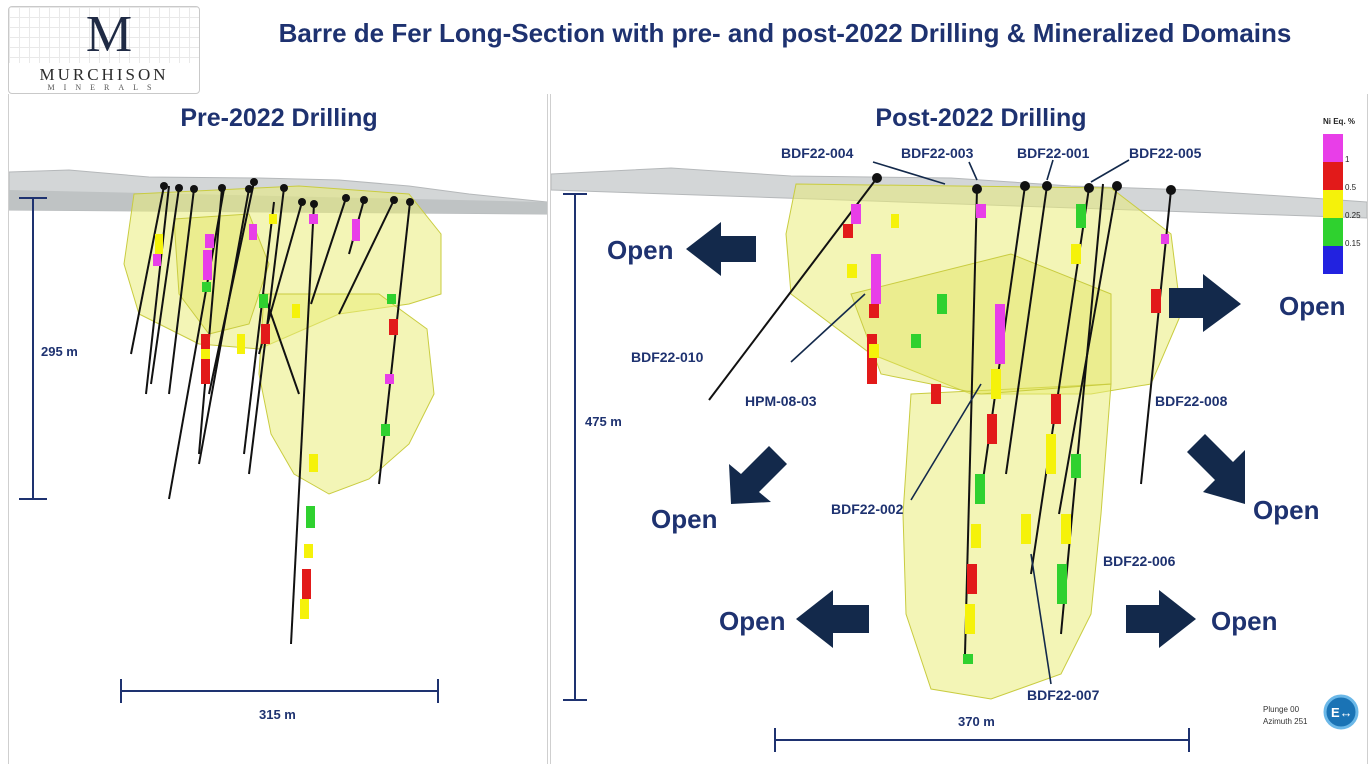 The width and height of the screenshot is (1369, 764). Describe the element at coordinates (832, 619) in the screenshot. I see `open-arrow-left-lower` at that location.